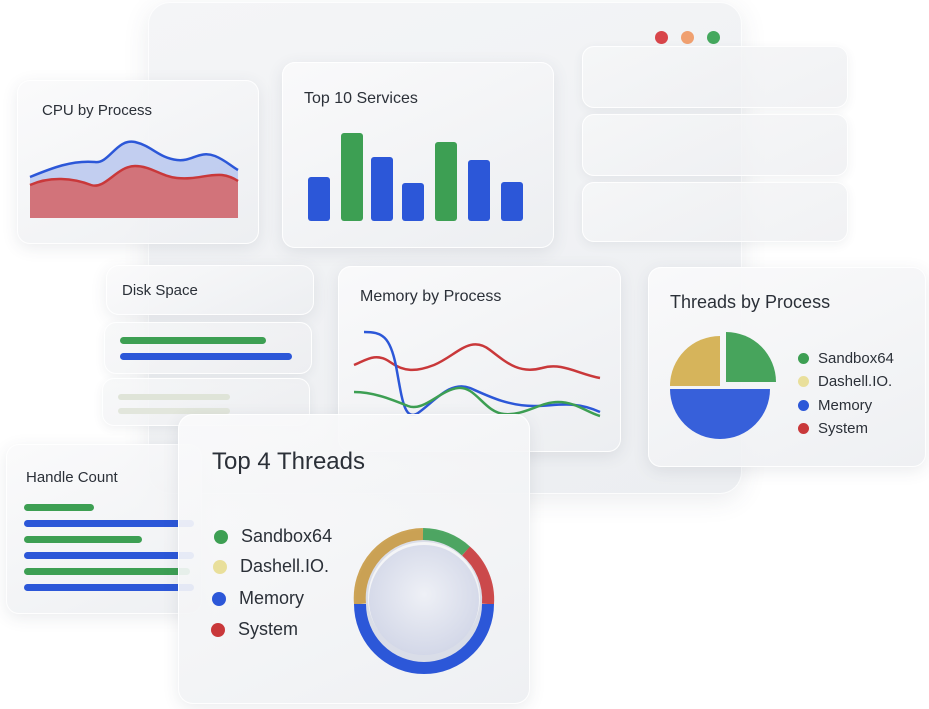  I want to click on donut-center, so click(424, 600).